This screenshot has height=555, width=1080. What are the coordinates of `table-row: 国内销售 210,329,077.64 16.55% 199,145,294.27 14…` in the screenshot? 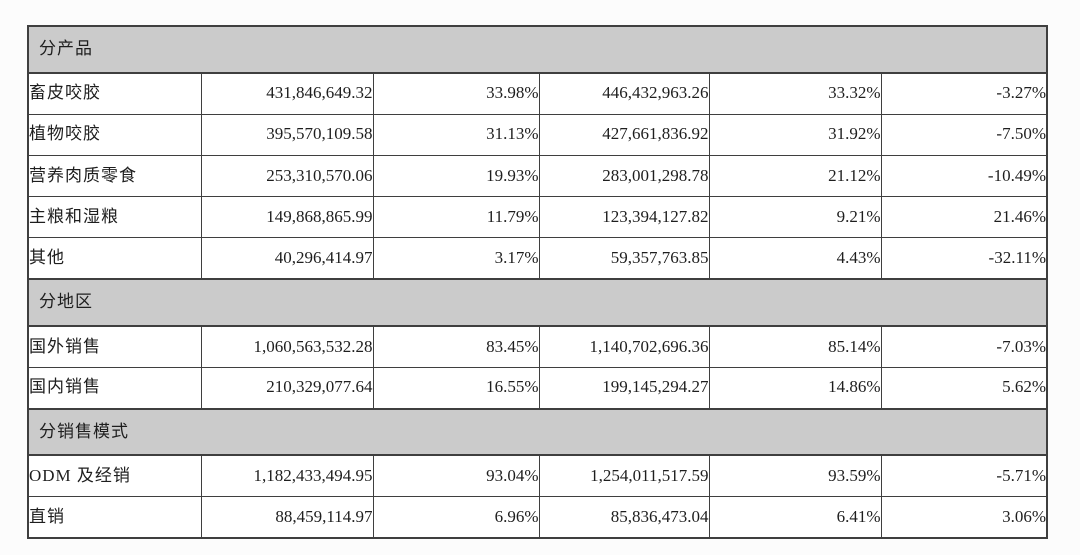 It's located at (537, 388).